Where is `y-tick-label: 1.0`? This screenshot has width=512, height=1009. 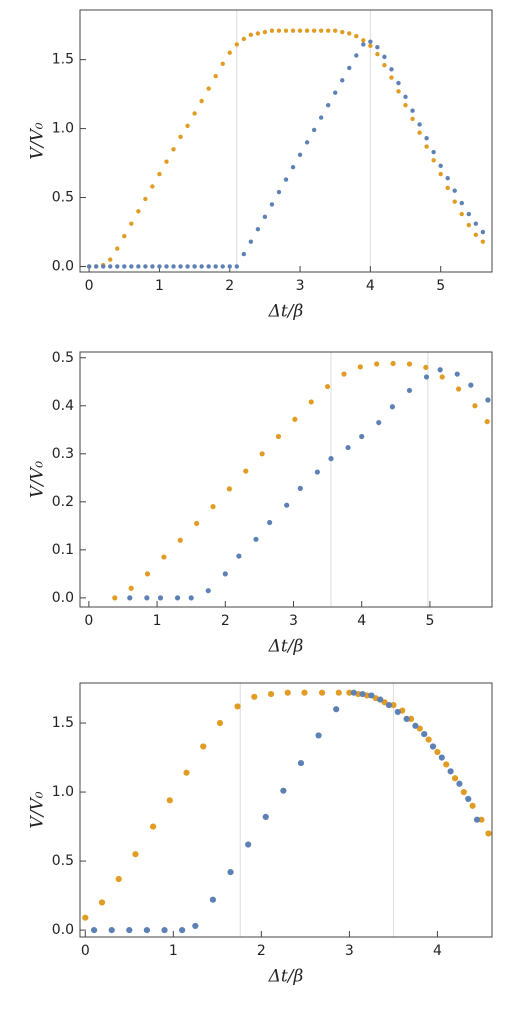
y-tick-label: 1.0 is located at coordinates (63, 792).